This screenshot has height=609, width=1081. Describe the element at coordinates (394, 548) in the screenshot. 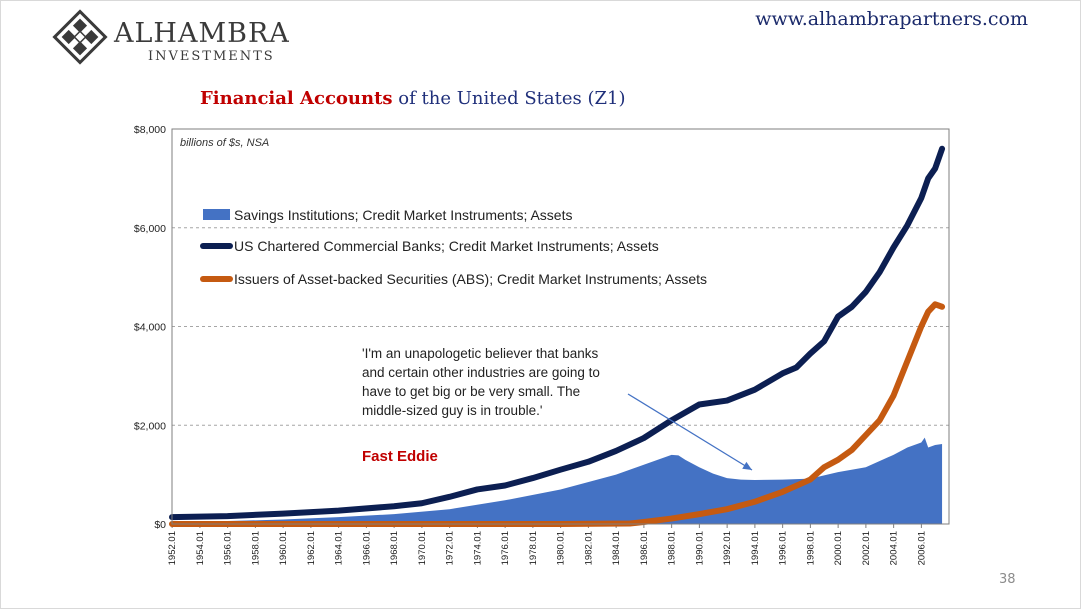

I see `x-tick-label: 1968.01` at that location.